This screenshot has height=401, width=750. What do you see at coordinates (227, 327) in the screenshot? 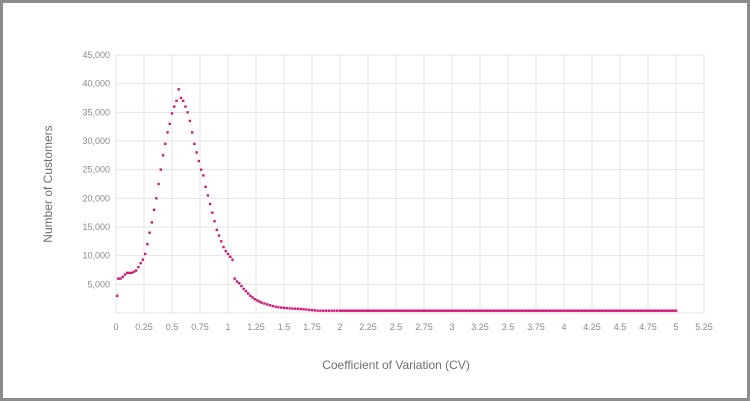
I see `x-tick-label: 1` at bounding box center [227, 327].